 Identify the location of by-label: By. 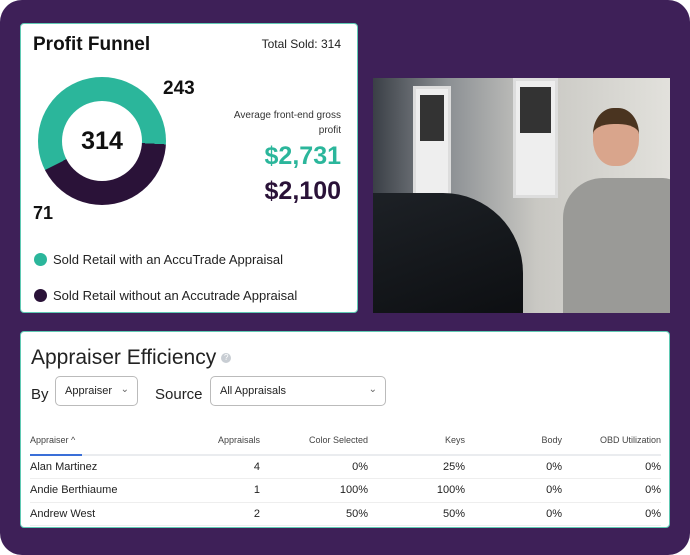
(40, 394).